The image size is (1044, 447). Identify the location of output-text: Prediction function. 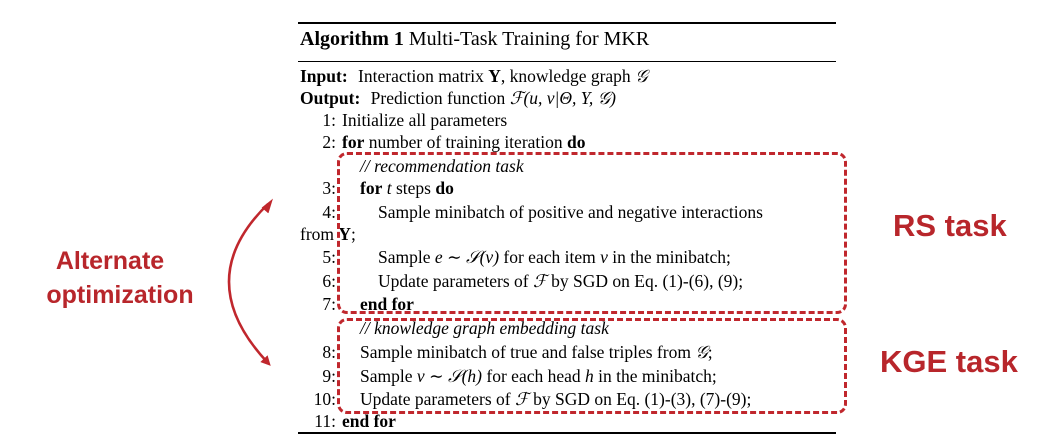
(440, 98).